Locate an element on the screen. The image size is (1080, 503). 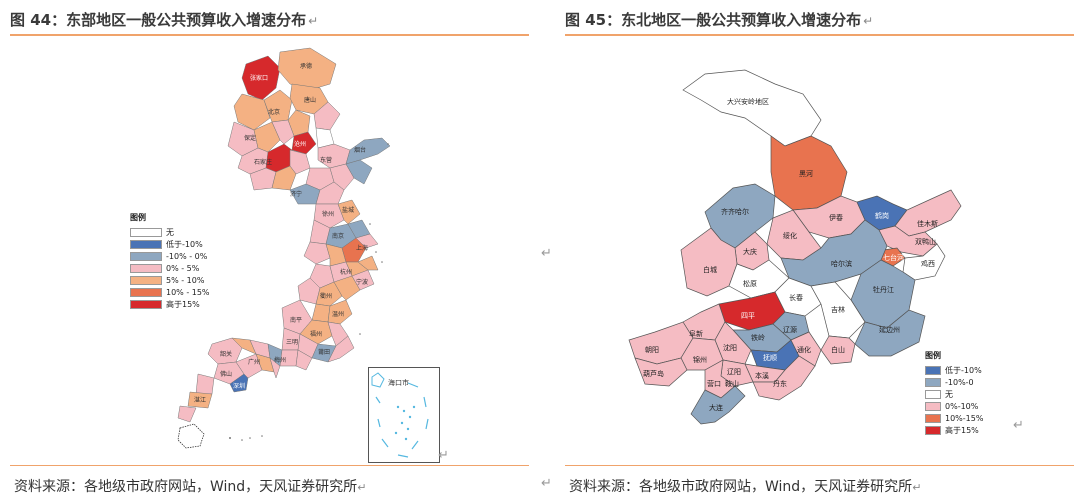
region-label: 朝阳 is located at coordinates (652, 349).